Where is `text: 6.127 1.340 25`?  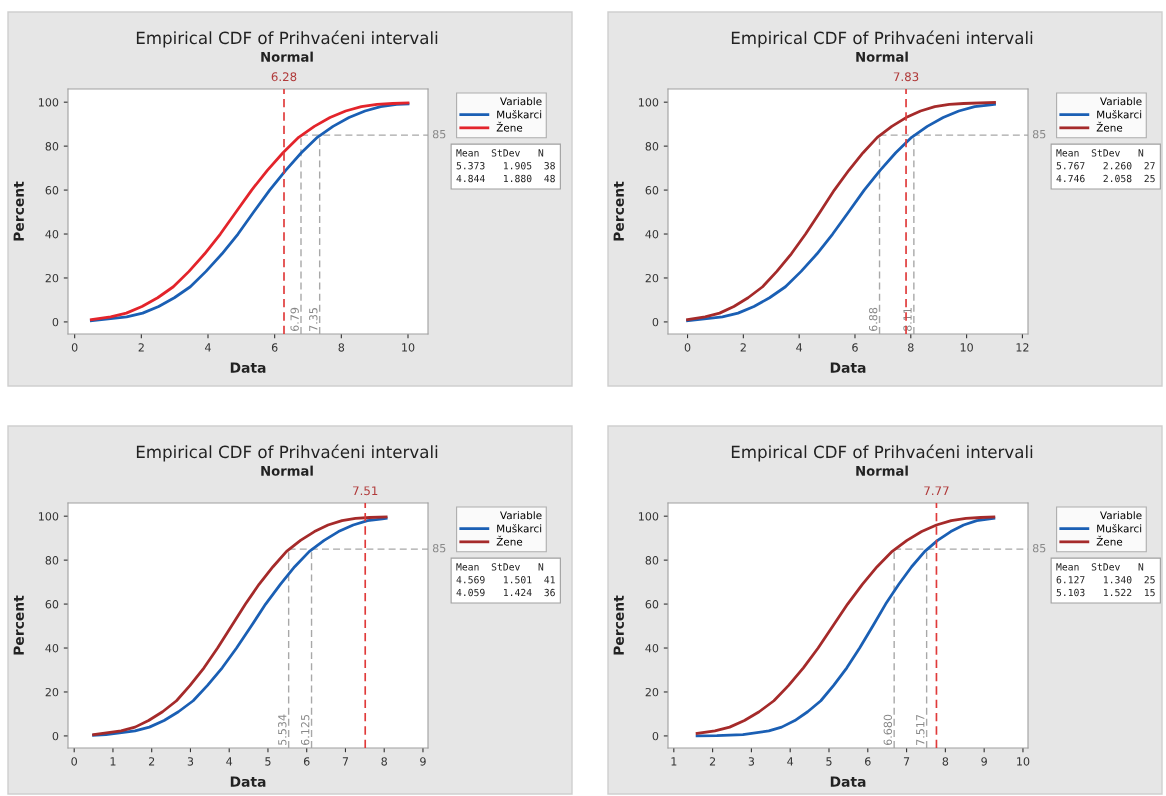
text: 6.127 1.340 25 is located at coordinates (1105, 580).